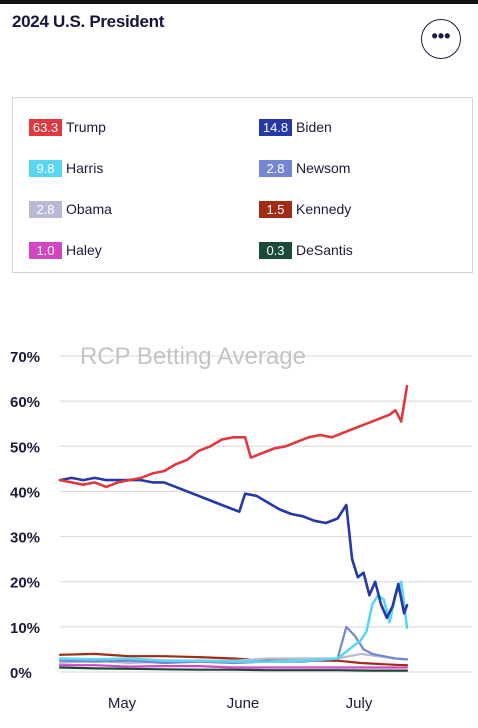  Describe the element at coordinates (25, 447) in the screenshot. I see `y-tick-label: 50%` at that location.